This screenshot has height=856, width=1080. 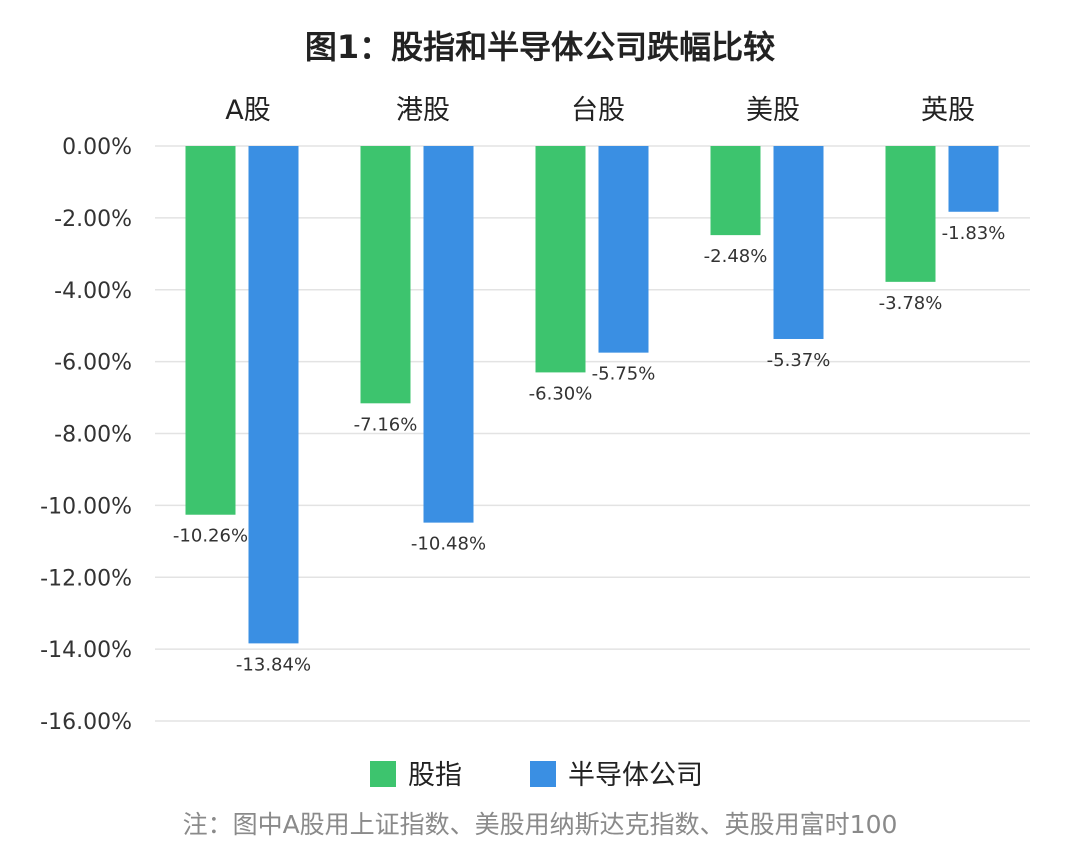 I want to click on category-label: 港股, so click(x=423, y=110).